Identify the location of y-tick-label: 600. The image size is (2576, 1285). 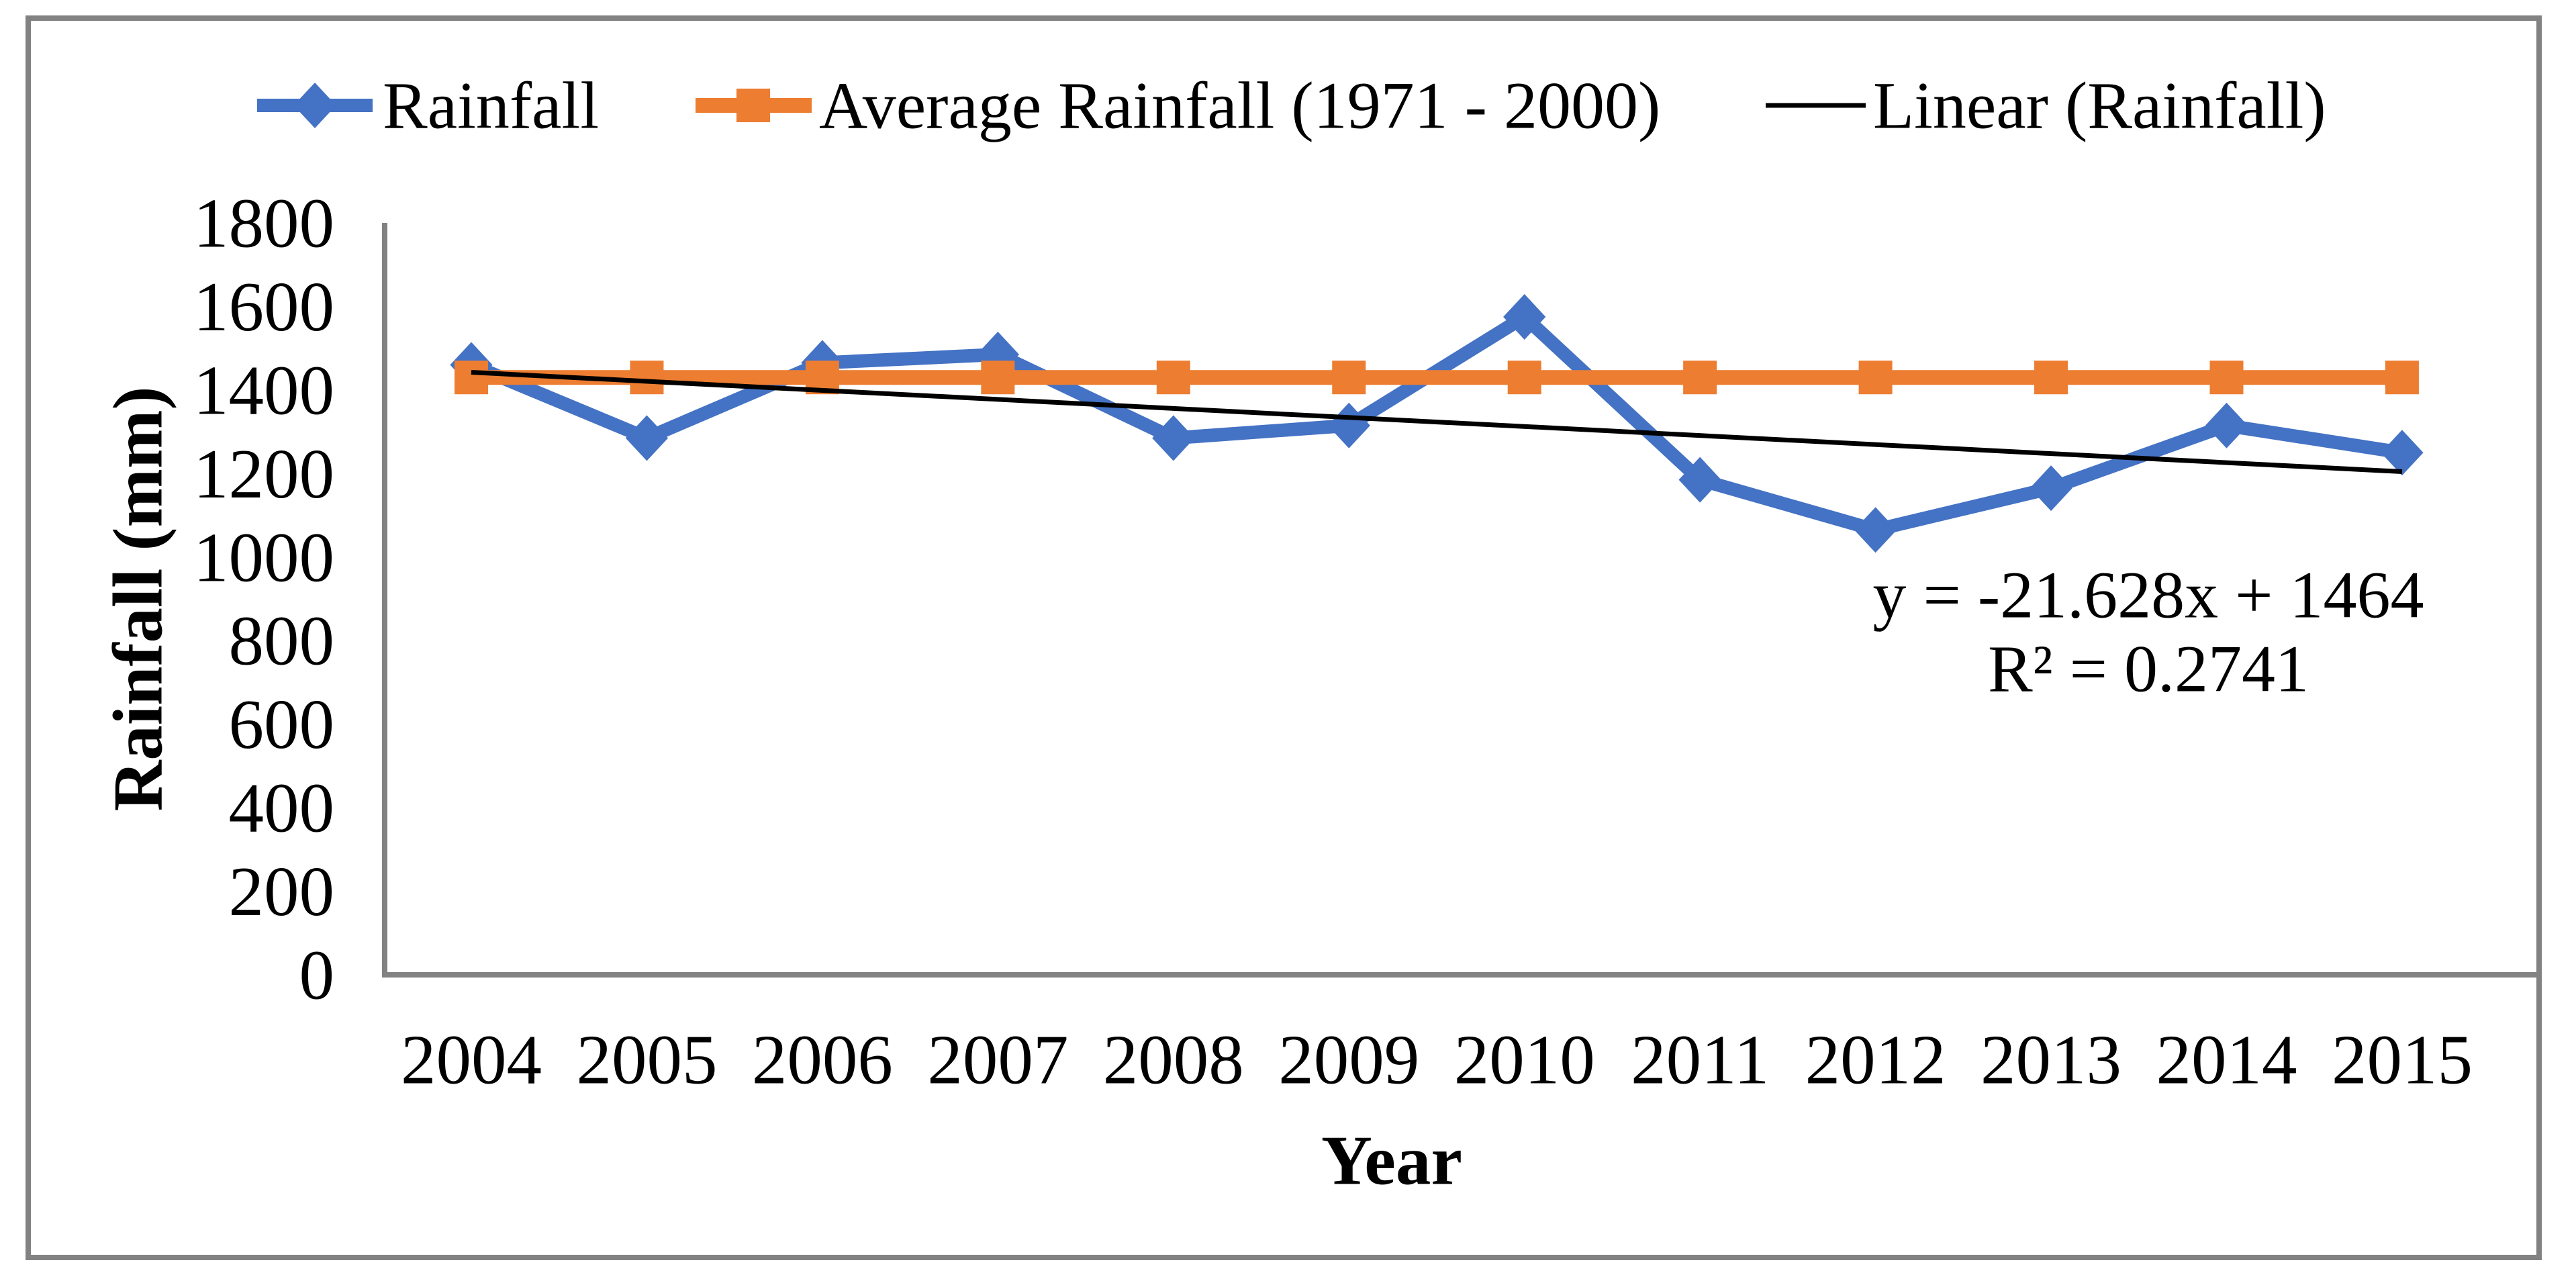
(282, 724).